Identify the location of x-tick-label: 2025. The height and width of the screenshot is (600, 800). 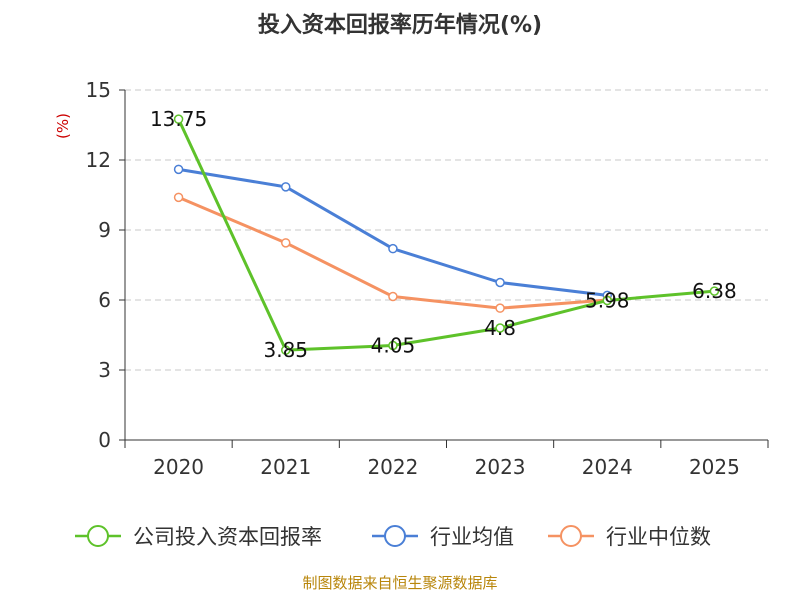
(714, 467).